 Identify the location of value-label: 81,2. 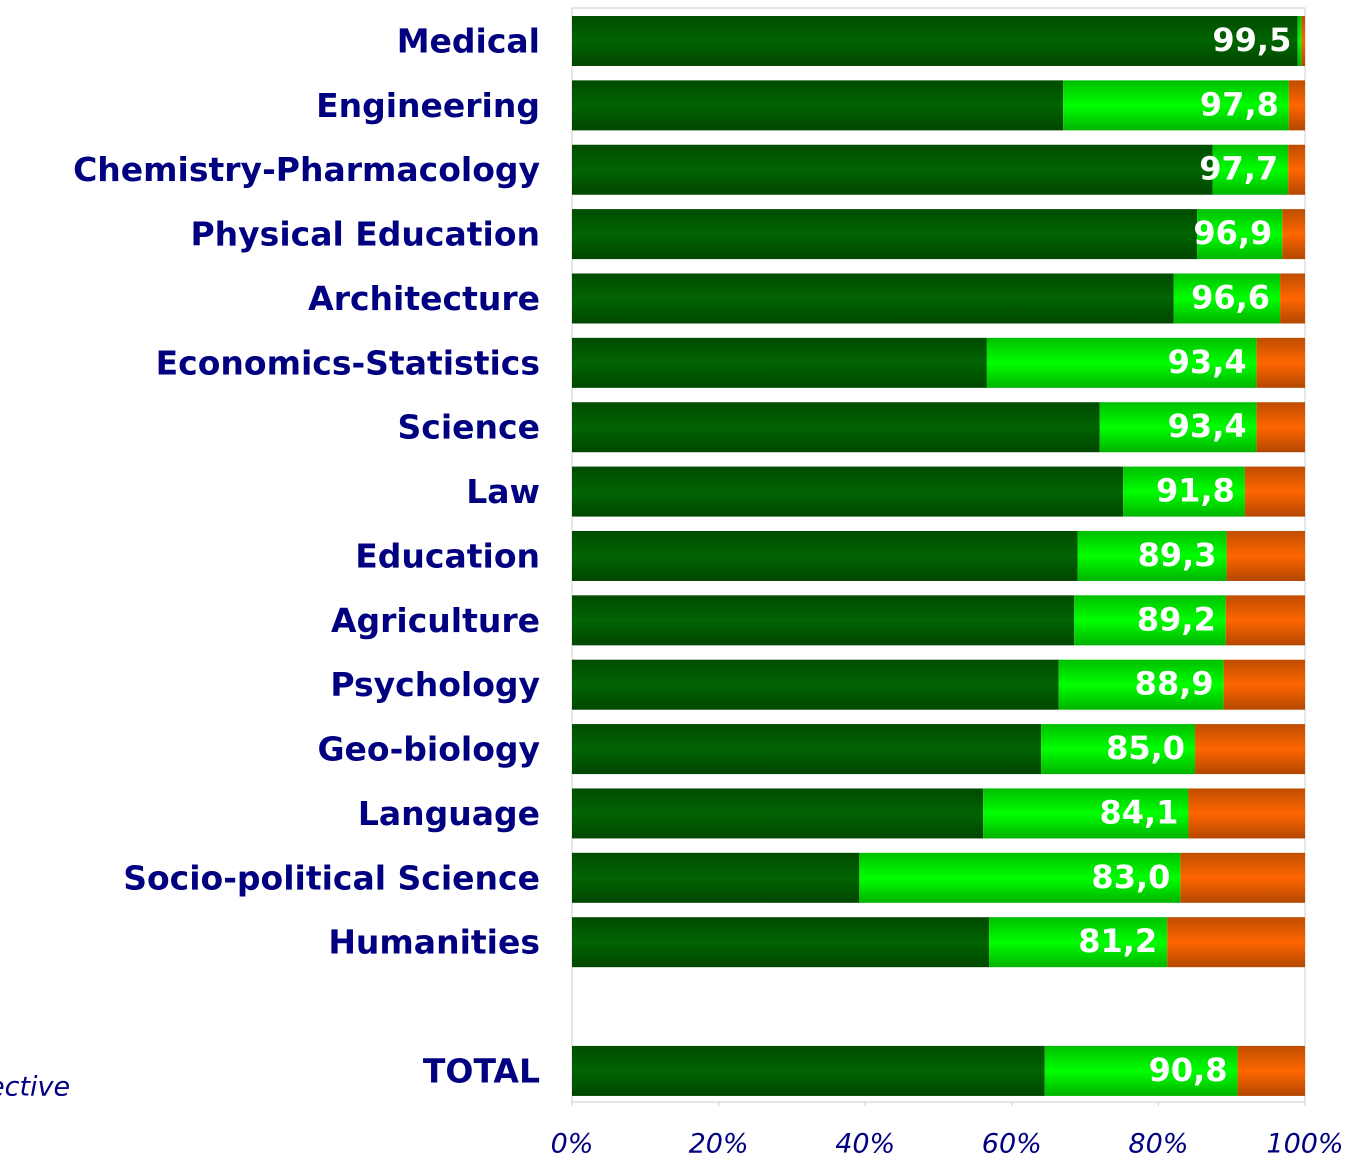
(1117, 941).